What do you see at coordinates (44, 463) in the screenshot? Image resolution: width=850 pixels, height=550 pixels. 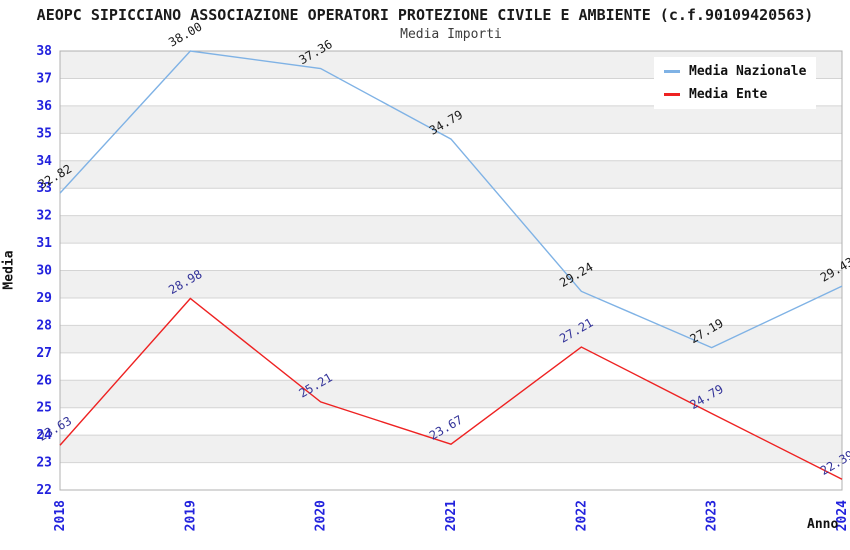 I see `y-tick-label: 23` at bounding box center [44, 463].